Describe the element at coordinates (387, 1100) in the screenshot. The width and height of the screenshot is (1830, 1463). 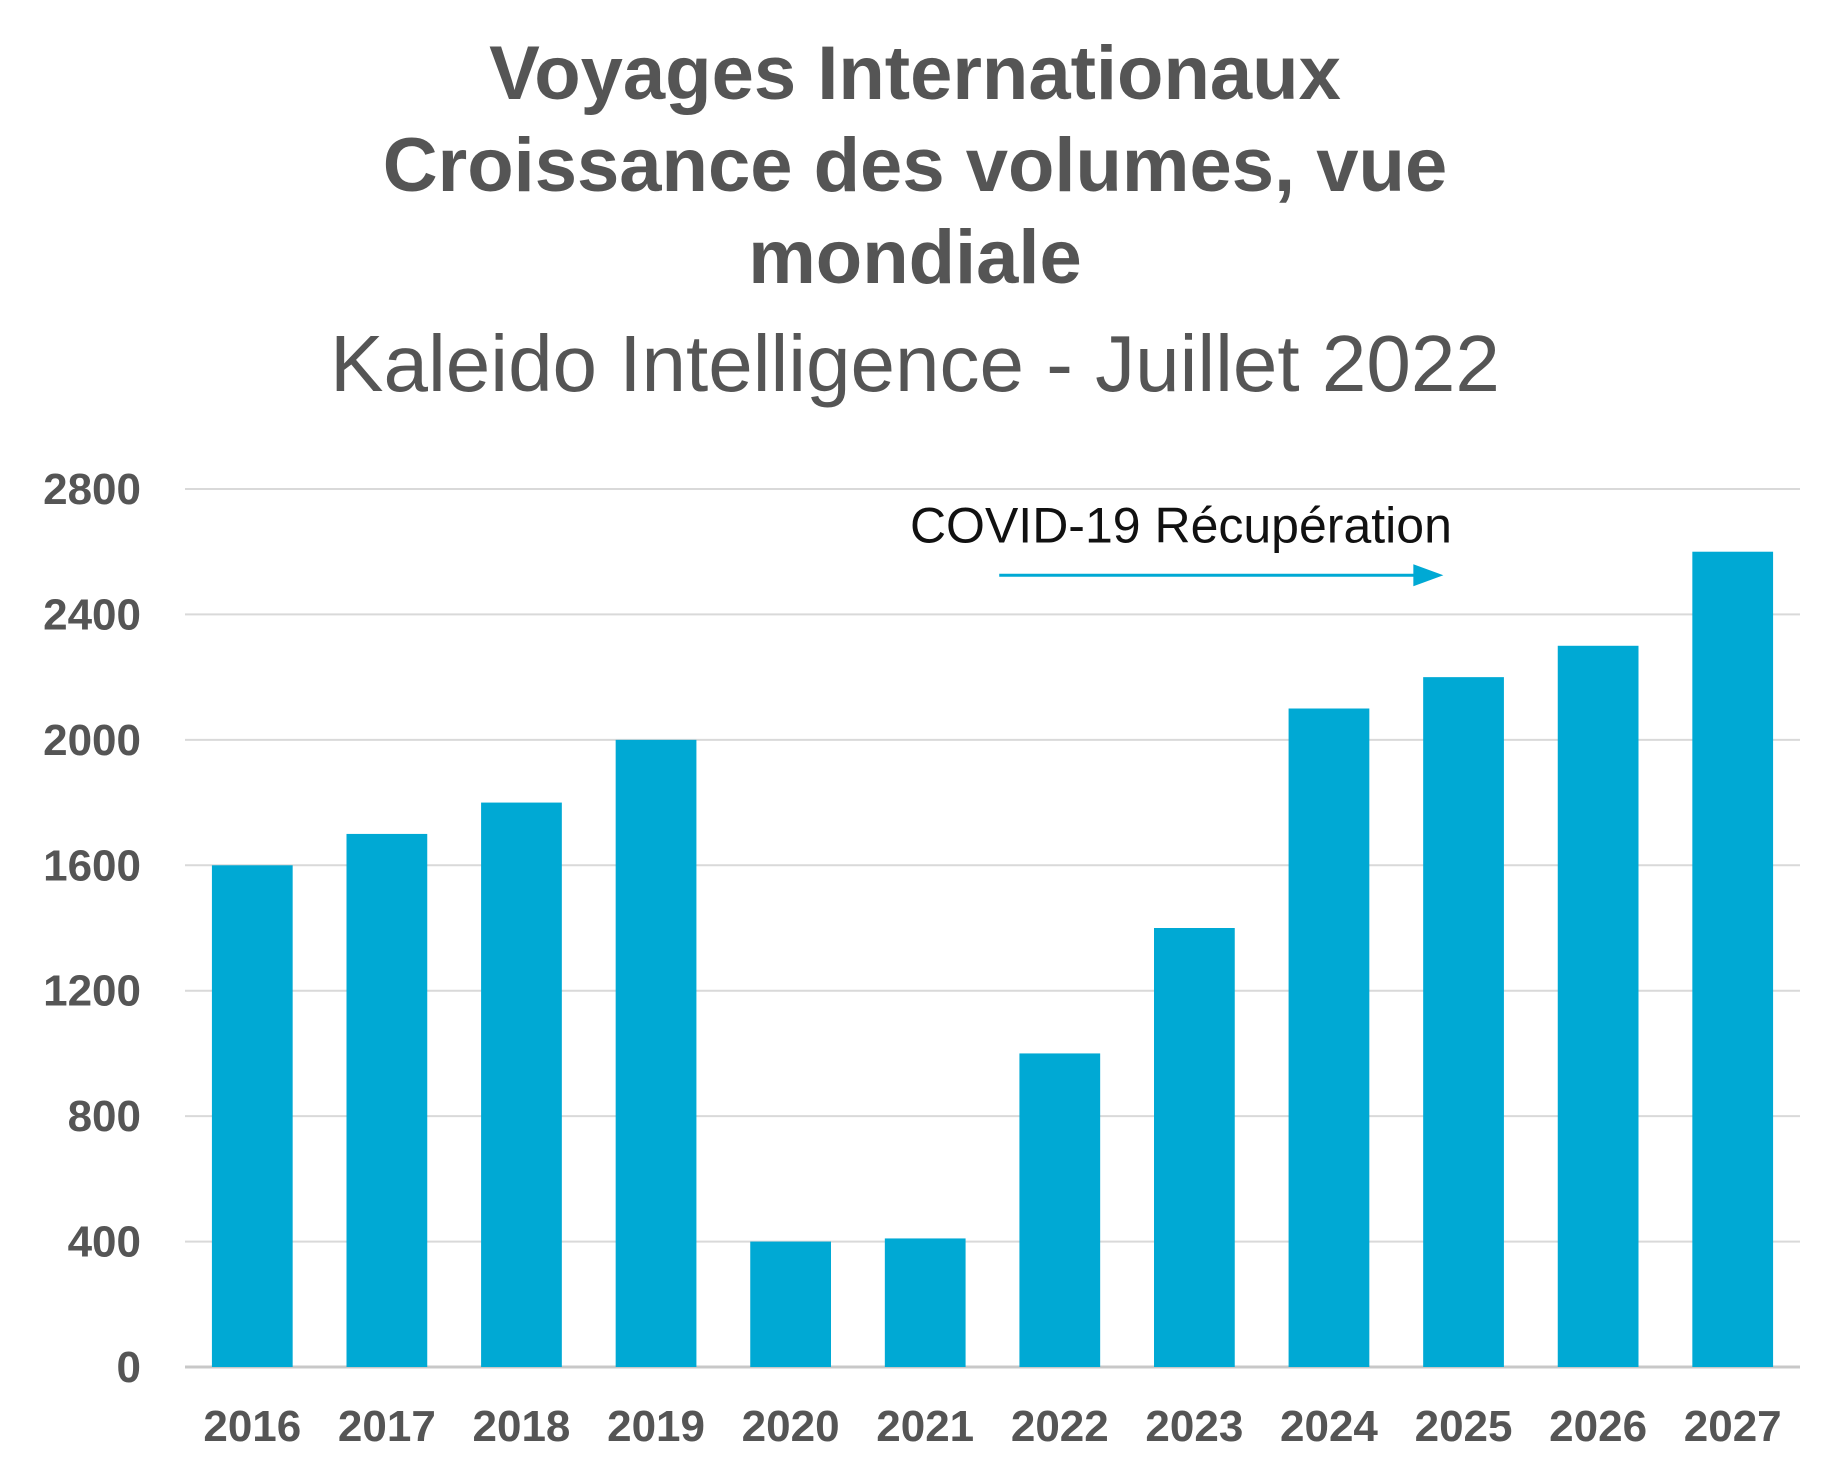
I see `bar-2017` at that location.